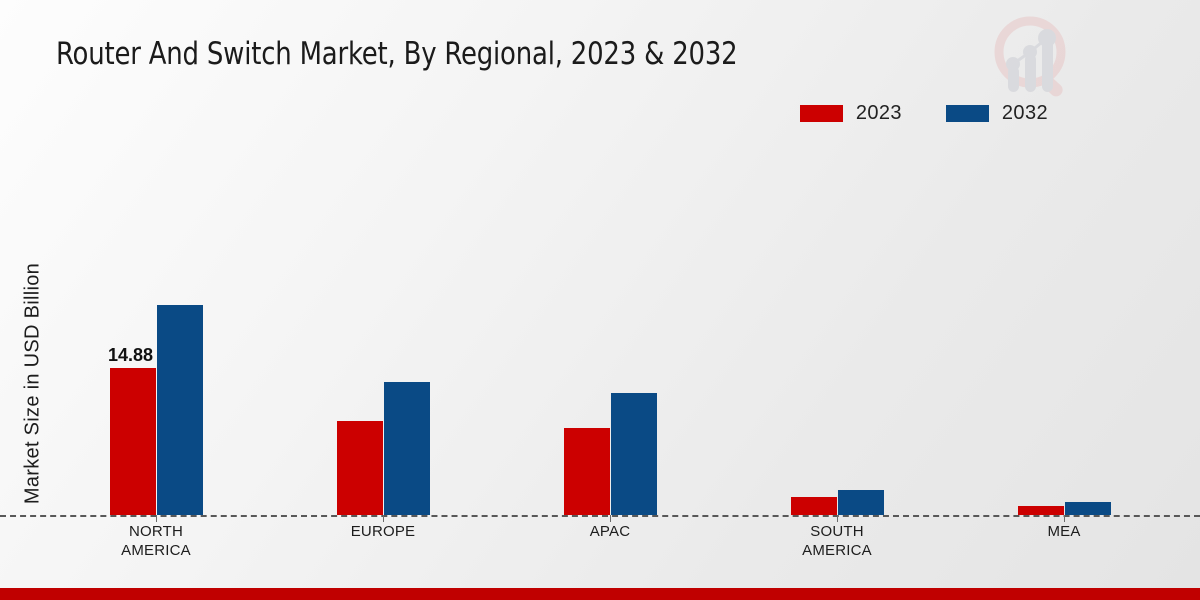  Describe the element at coordinates (837, 541) in the screenshot. I see `x-tick-label-south-america: SOUTH AMERICA` at that location.